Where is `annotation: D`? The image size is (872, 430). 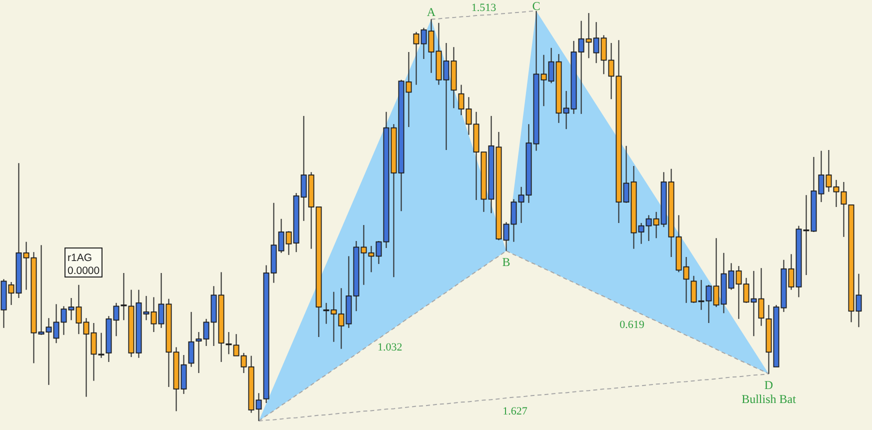
annotation: D is located at coordinates (769, 385).